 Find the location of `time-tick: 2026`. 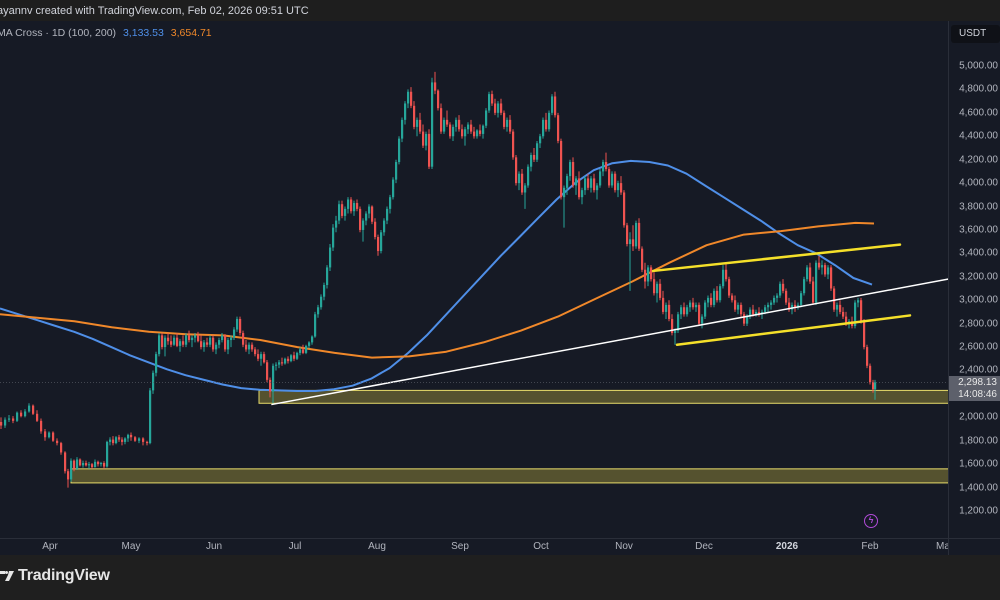

time-tick: 2026 is located at coordinates (787, 546).